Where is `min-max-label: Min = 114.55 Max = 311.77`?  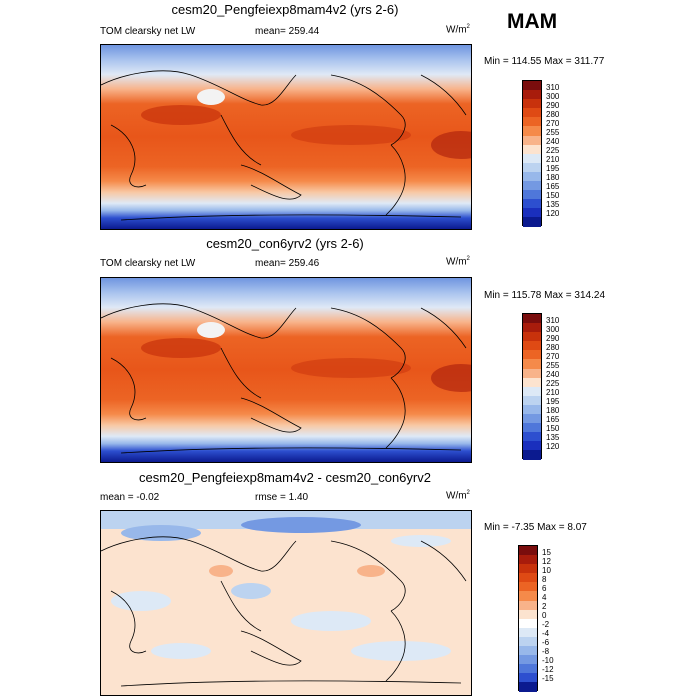
min-max-label: Min = 114.55 Max = 311.77 is located at coordinates (544, 61).